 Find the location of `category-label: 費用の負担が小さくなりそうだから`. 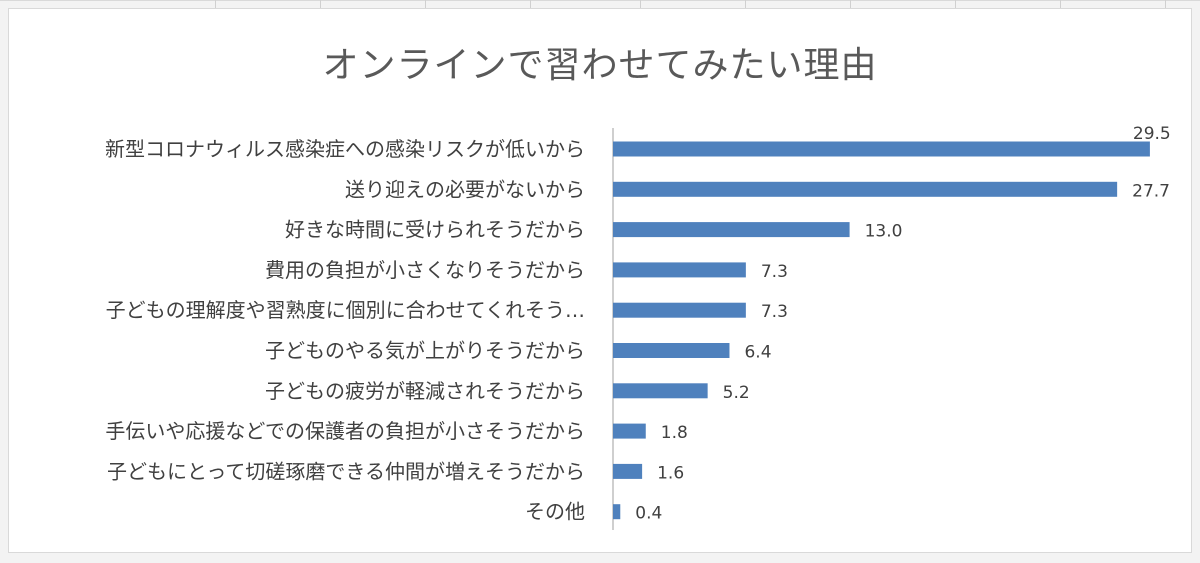

category-label: 費用の負担が小さくなりそうだから is located at coordinates (425, 270).